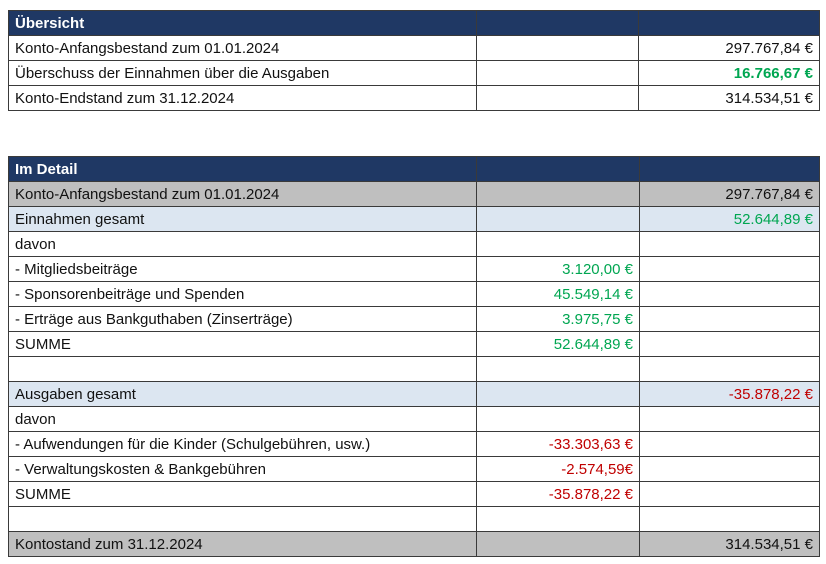 The image size is (826, 564). Describe the element at coordinates (242, 269) in the screenshot. I see `label: - Mitgliedsbeiträge` at that location.